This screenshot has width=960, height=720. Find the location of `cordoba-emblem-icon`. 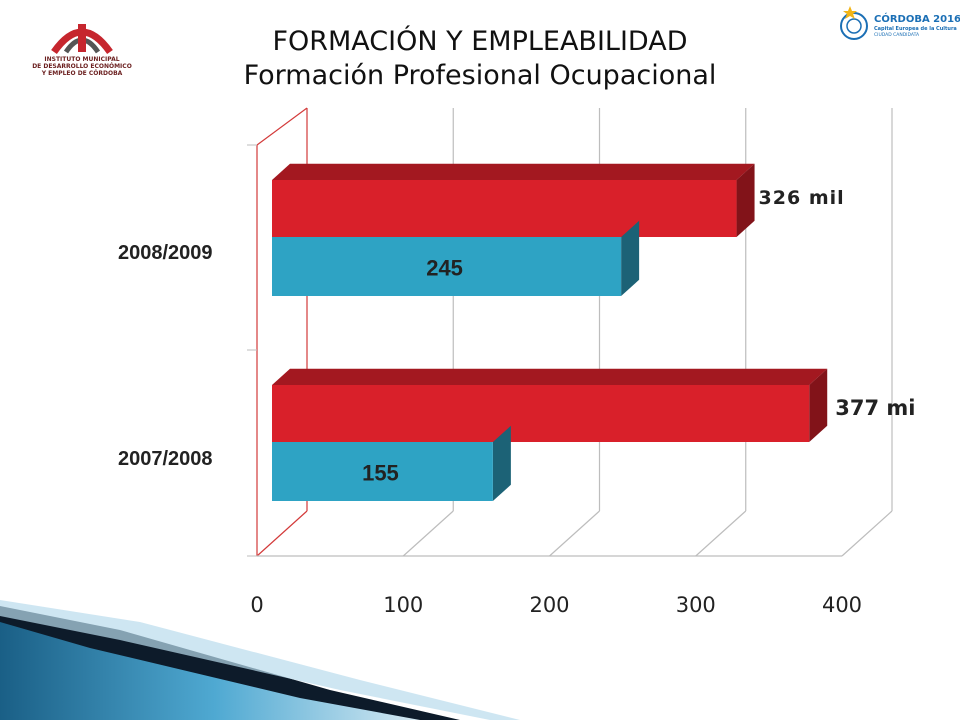

cordoba-emblem-icon is located at coordinates (854, 23).